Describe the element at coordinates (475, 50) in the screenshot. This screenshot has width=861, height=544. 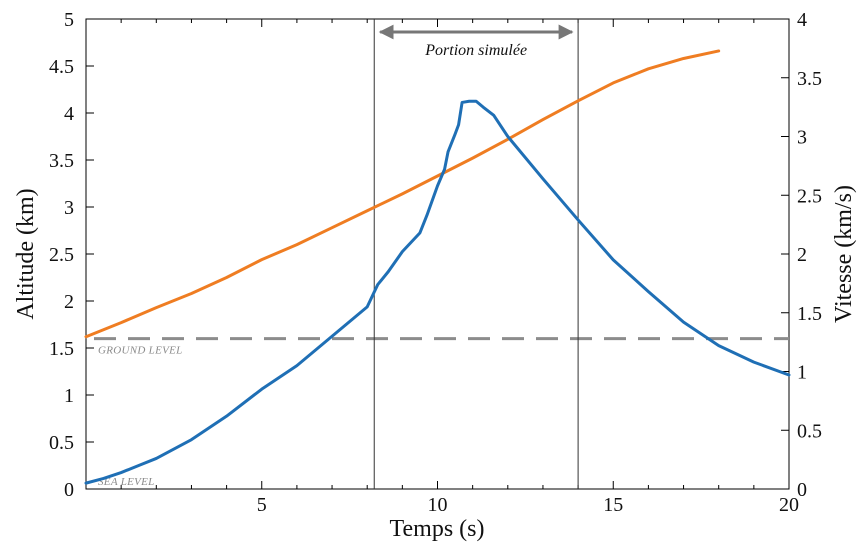
I see `simulated-portion-label: Portion simulée` at that location.